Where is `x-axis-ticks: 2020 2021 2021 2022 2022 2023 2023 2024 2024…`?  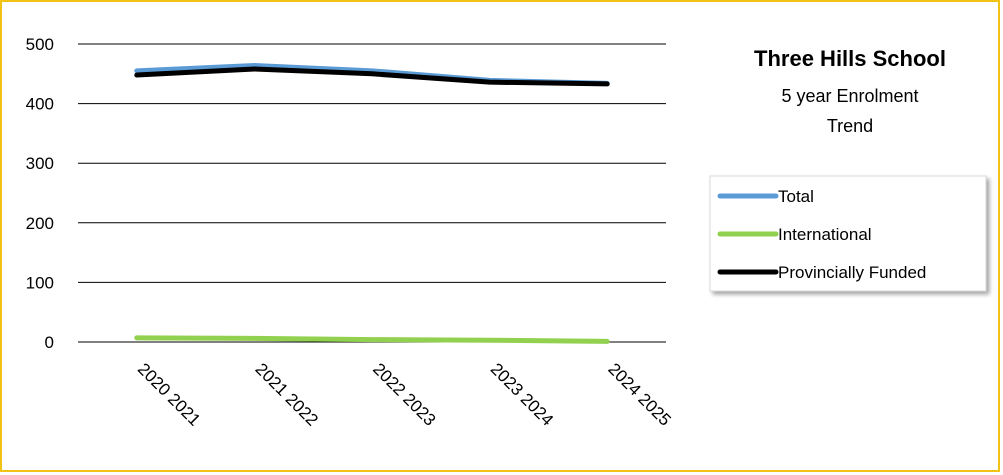
x-axis-ticks: 2020 2021 2021 2022 2022 2023 2023 2024 2024… is located at coordinates (404, 394).